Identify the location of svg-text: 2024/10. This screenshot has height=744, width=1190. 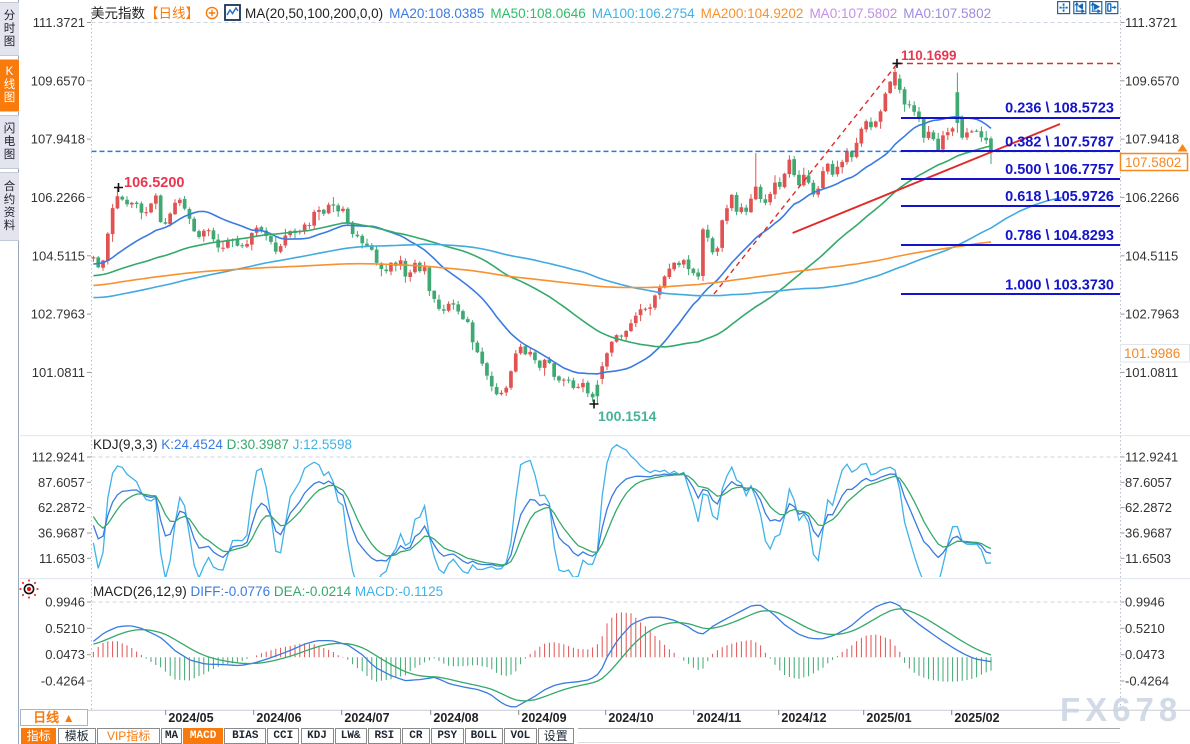
(630, 718).